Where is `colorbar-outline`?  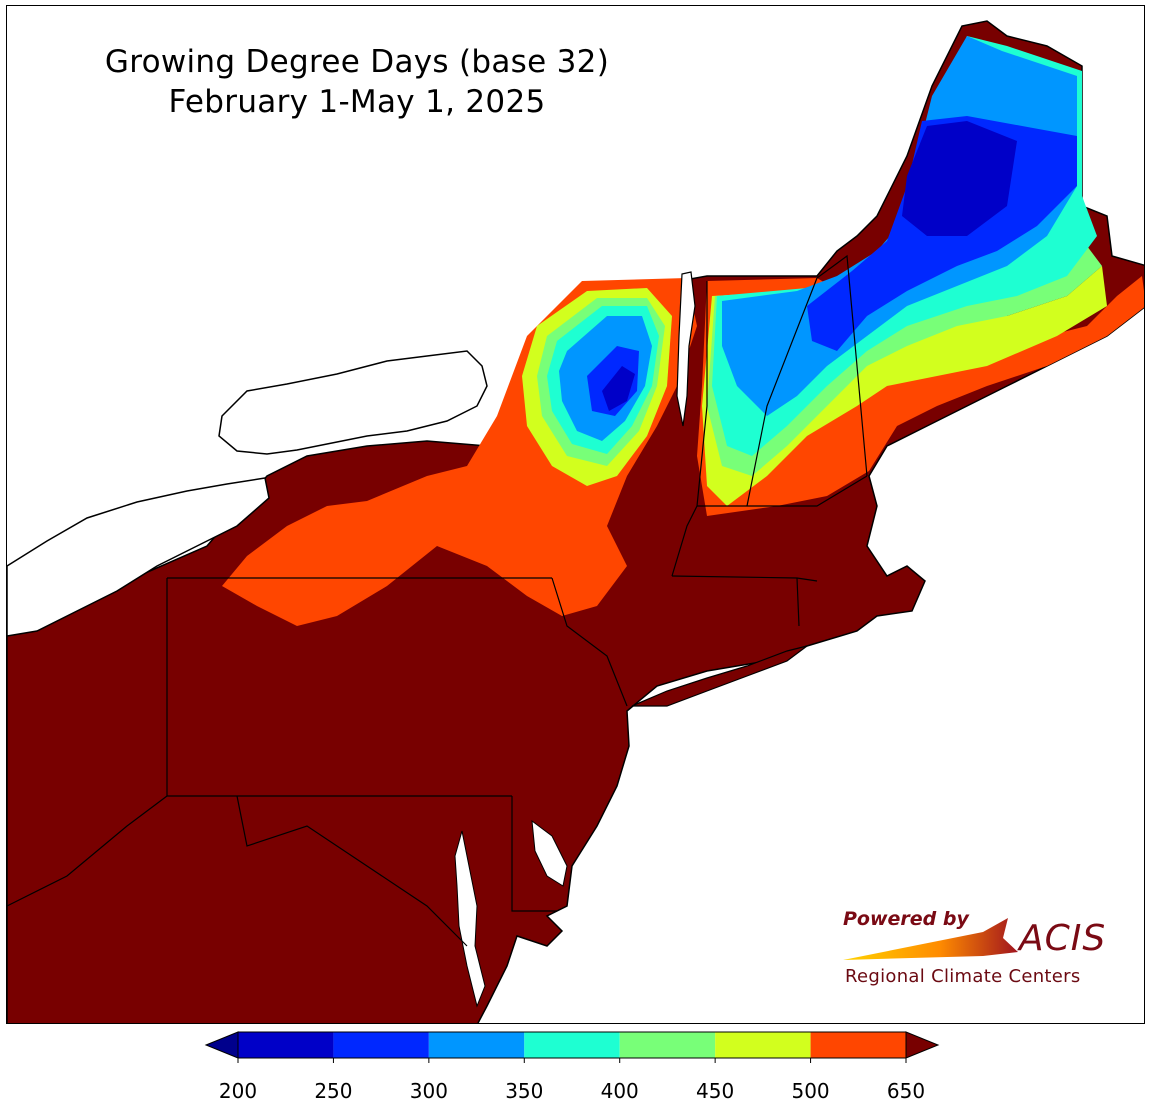 colorbar-outline is located at coordinates (572, 1045).